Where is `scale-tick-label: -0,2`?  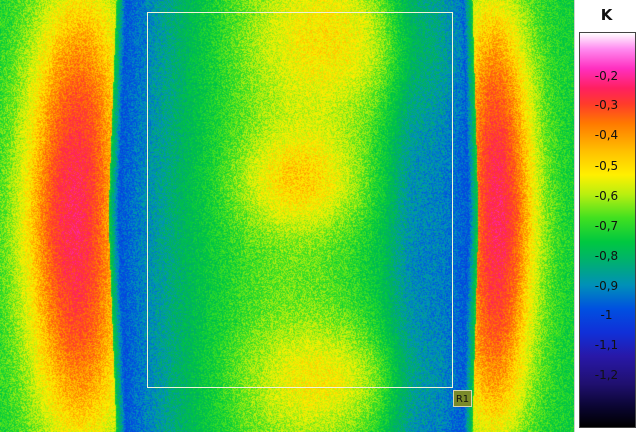 scale-tick-label: -0,2 is located at coordinates (606, 76).